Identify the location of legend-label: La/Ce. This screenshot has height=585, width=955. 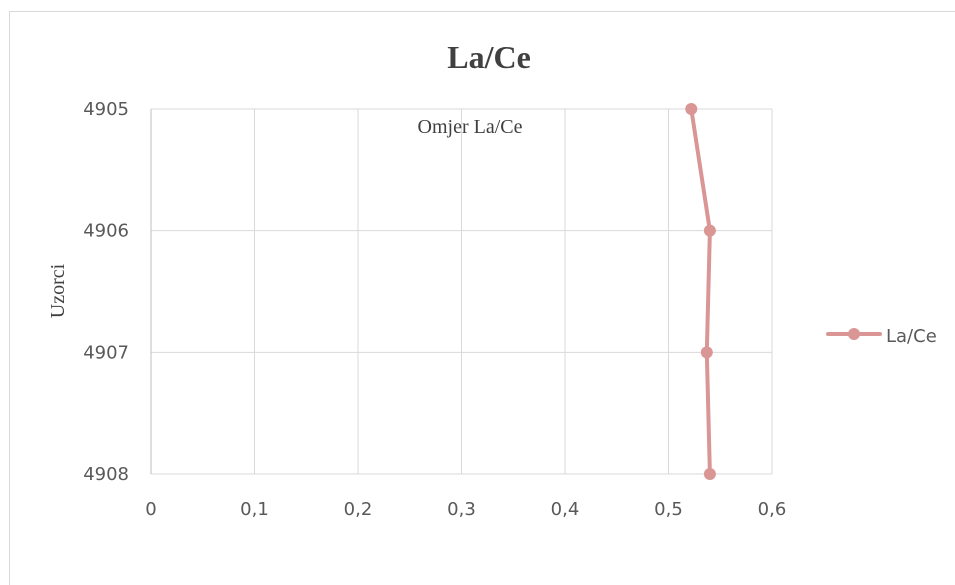
(911, 336).